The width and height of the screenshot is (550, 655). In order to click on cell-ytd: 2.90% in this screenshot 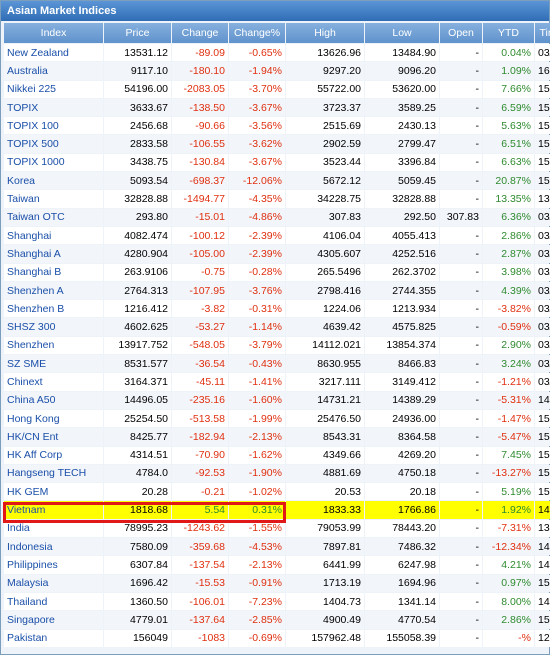, I will do `click(508, 345)`.